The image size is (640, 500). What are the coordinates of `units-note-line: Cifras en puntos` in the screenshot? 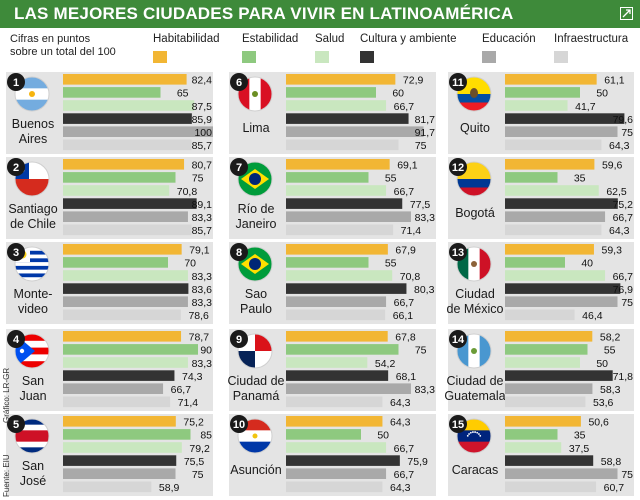 It's located at (50, 39).